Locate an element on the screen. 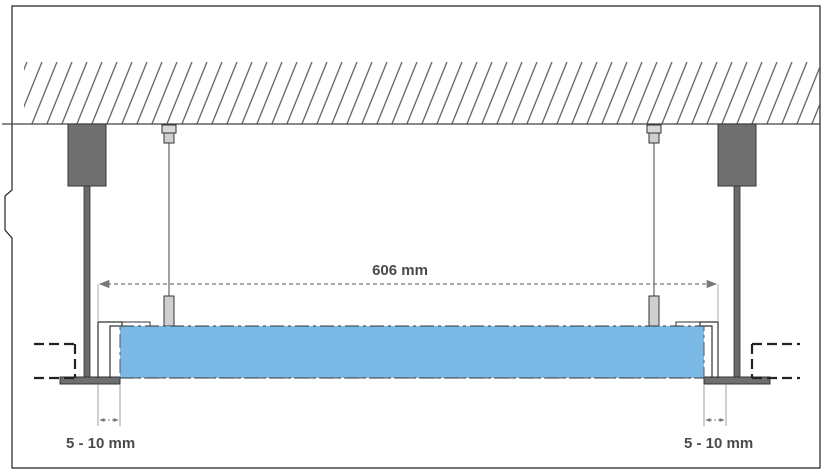 The height and width of the screenshot is (474, 826). adjacent-tile-right is located at coordinates (775, 361).